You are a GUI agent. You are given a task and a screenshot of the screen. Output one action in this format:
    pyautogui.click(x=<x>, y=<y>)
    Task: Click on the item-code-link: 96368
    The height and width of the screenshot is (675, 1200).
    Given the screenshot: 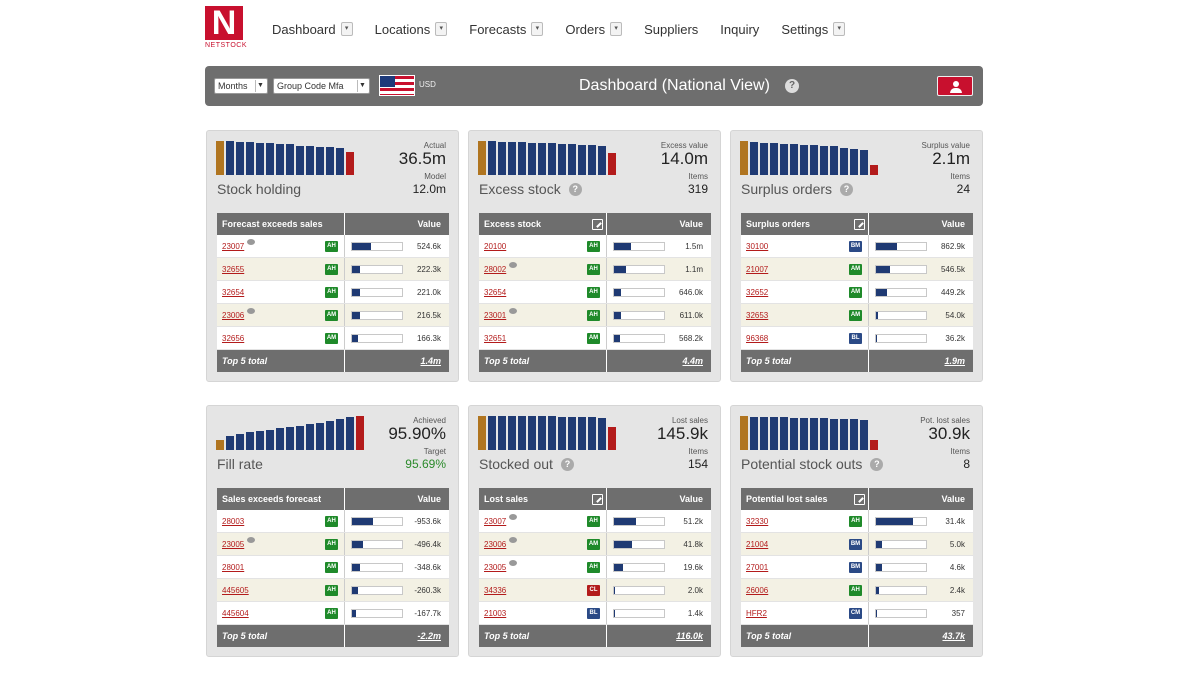 What is the action you would take?
    pyautogui.click(x=757, y=338)
    